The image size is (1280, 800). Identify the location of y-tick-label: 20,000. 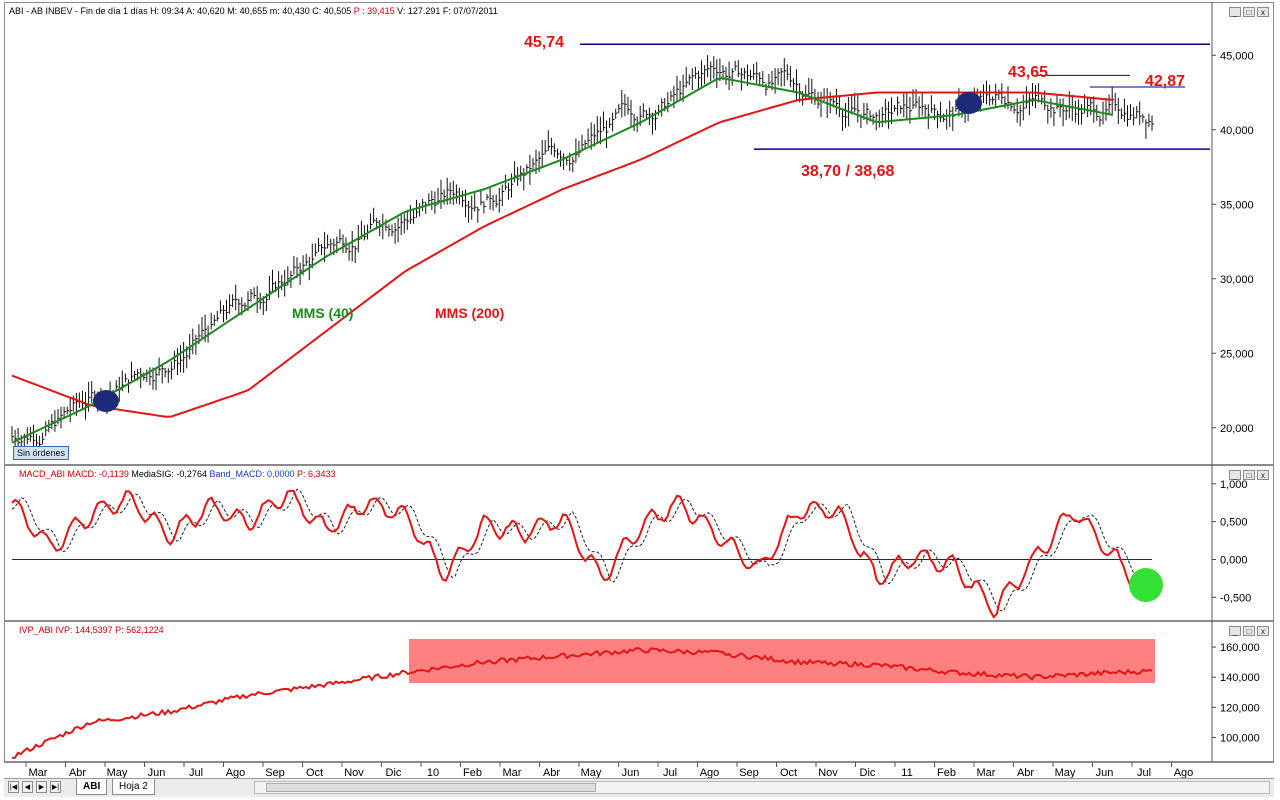
(1237, 429).